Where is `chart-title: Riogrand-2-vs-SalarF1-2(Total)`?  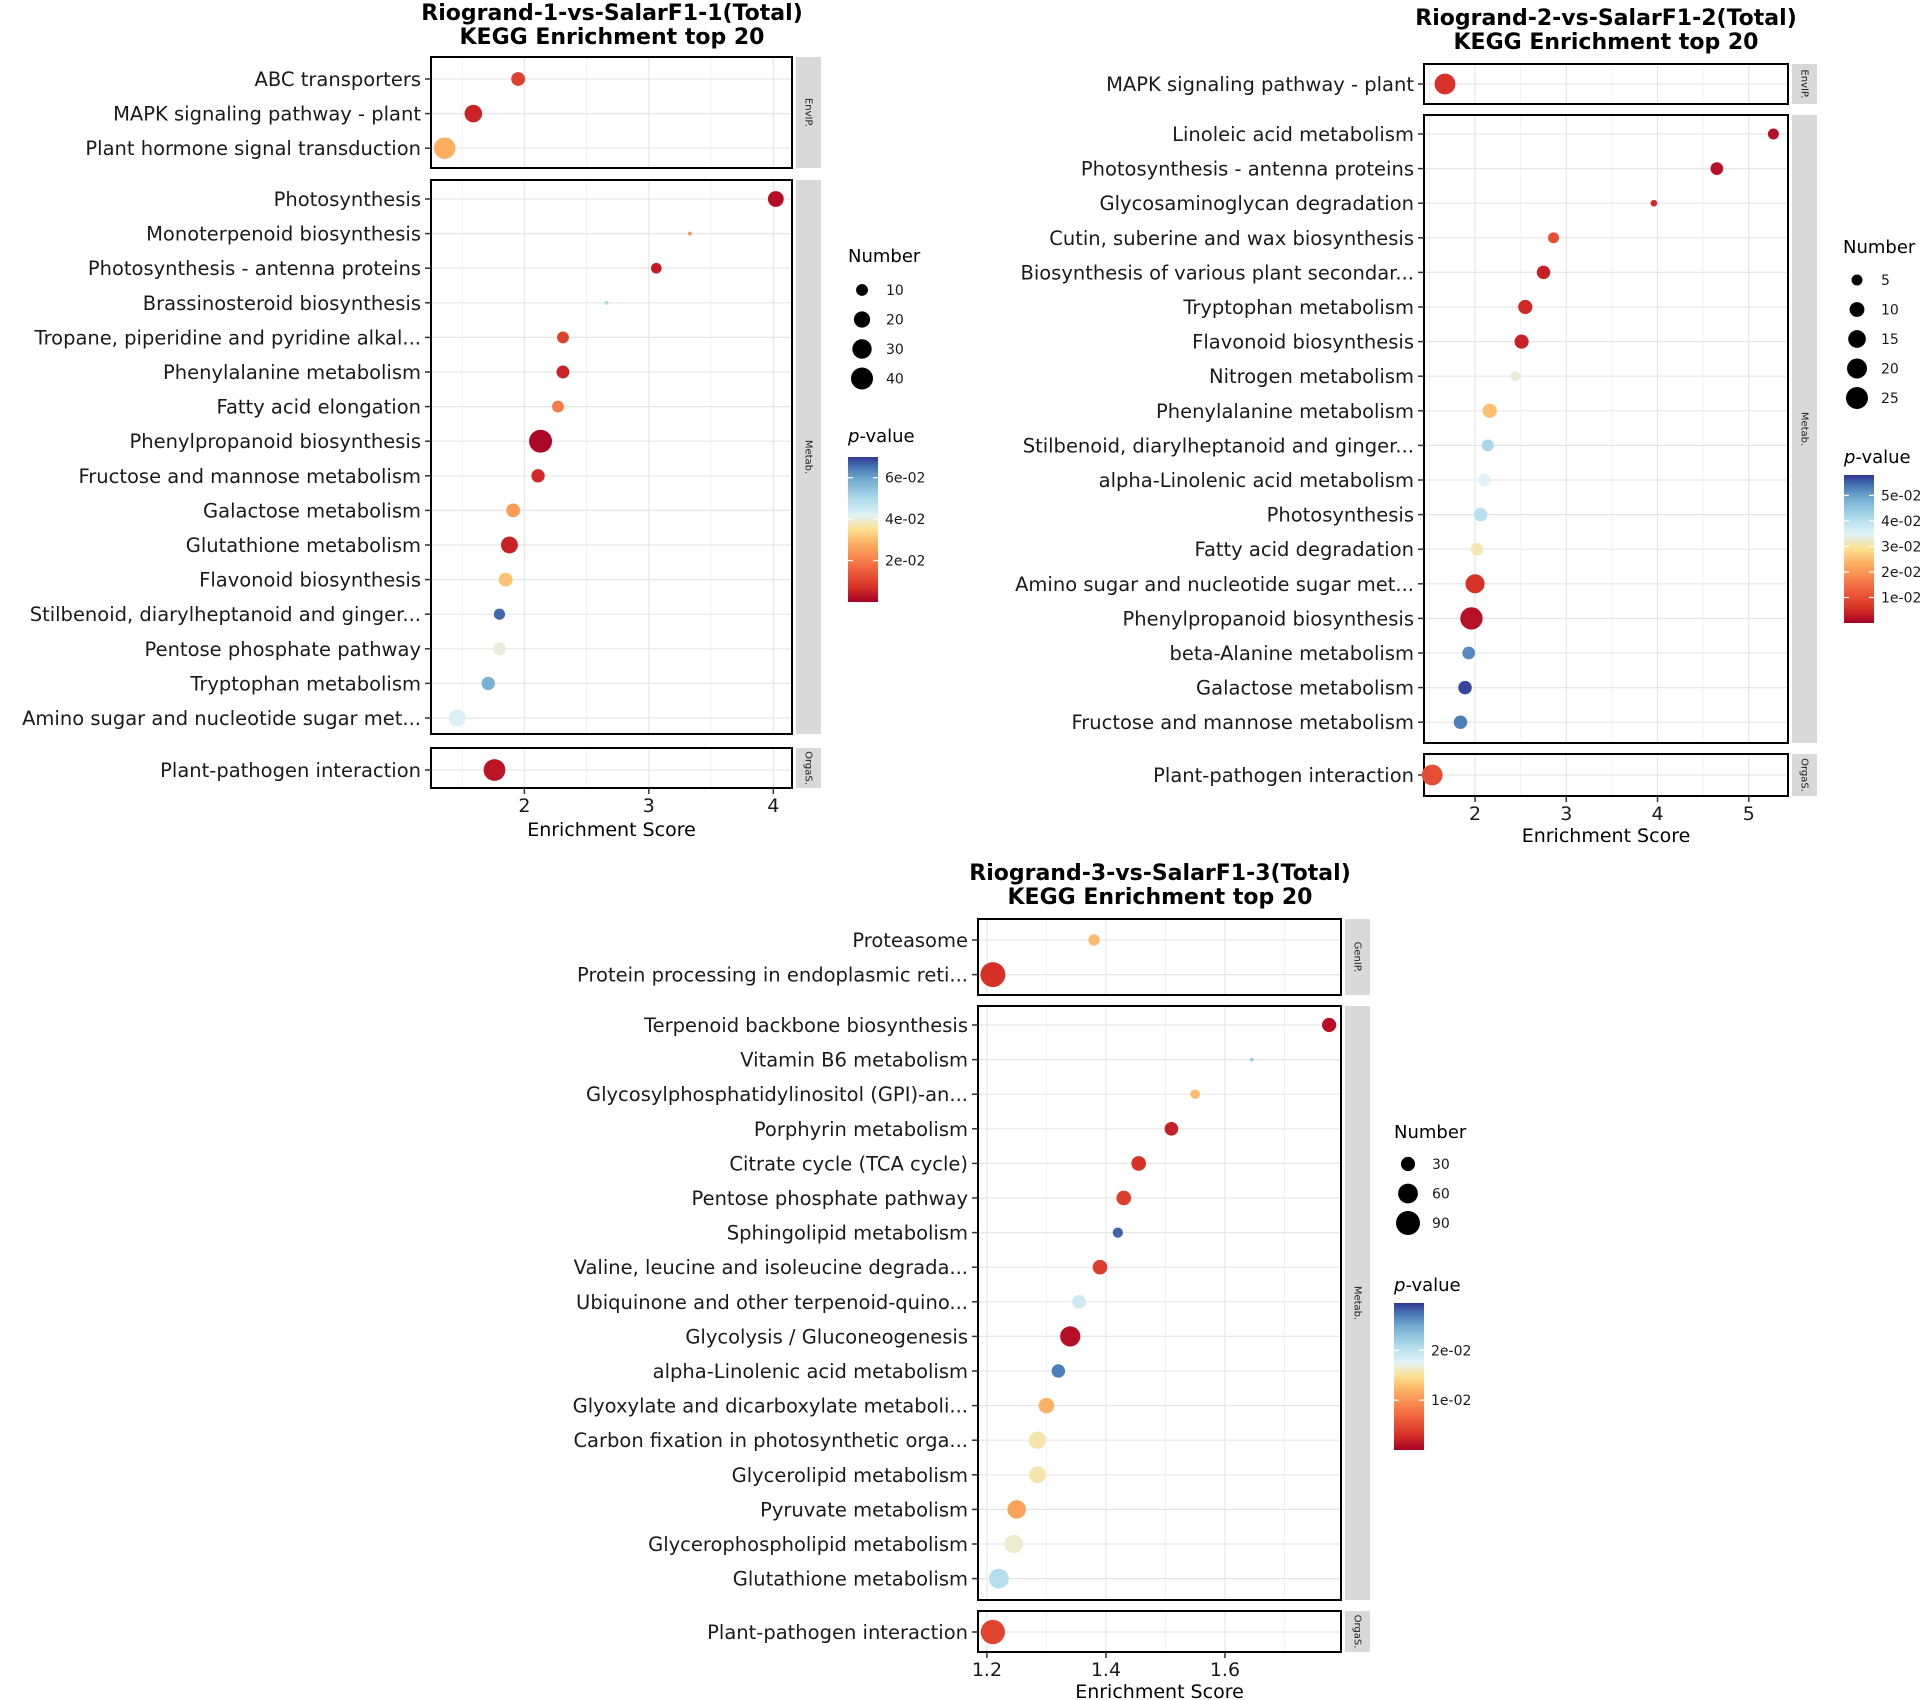
chart-title: Riogrand-2-vs-SalarF1-2(Total) is located at coordinates (1606, 18).